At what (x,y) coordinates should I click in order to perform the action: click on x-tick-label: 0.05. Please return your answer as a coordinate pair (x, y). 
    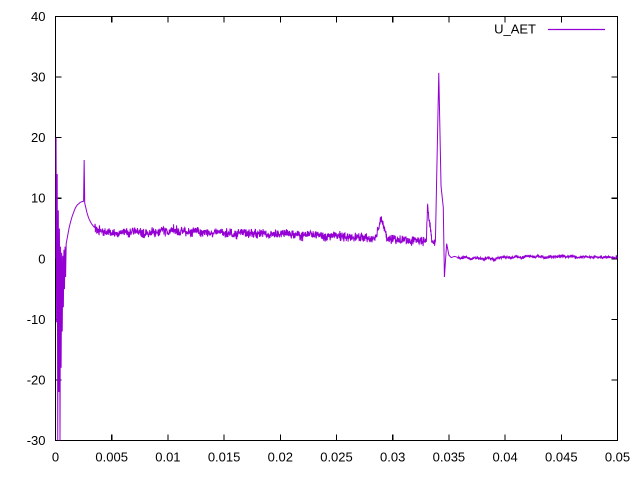
    Looking at the image, I should click on (617, 457).